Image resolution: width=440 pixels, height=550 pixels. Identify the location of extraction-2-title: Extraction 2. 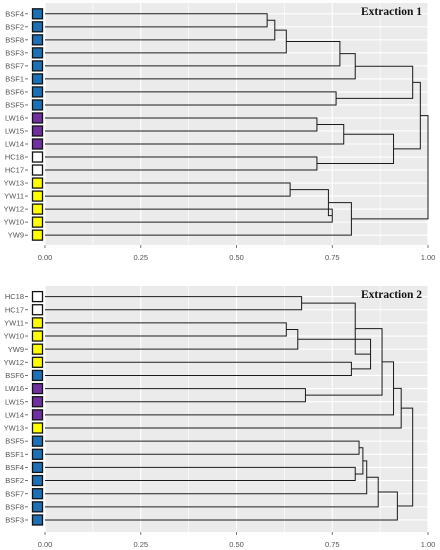
(391, 295).